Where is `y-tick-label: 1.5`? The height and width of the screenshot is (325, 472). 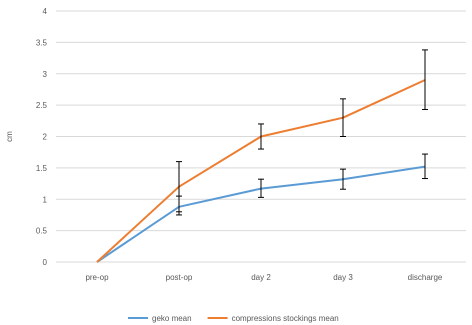
y-tick-label: 1.5 is located at coordinates (42, 168).